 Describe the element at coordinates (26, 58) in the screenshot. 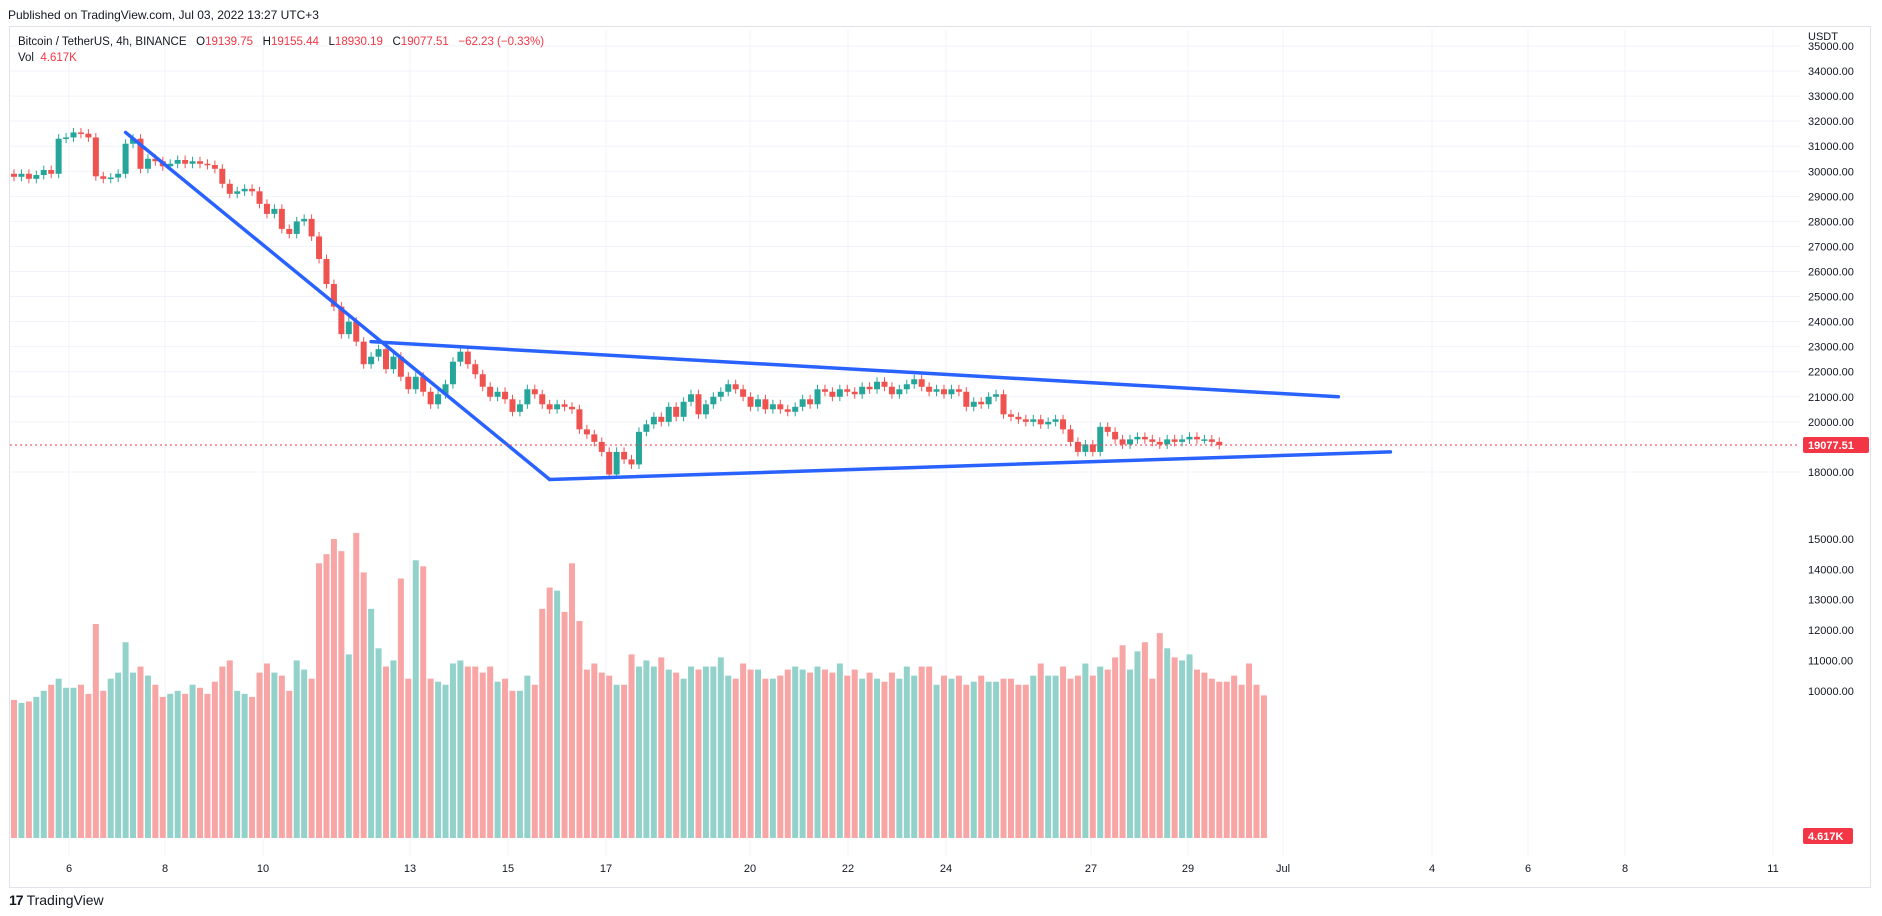

I see `volume-label: Vol` at that location.